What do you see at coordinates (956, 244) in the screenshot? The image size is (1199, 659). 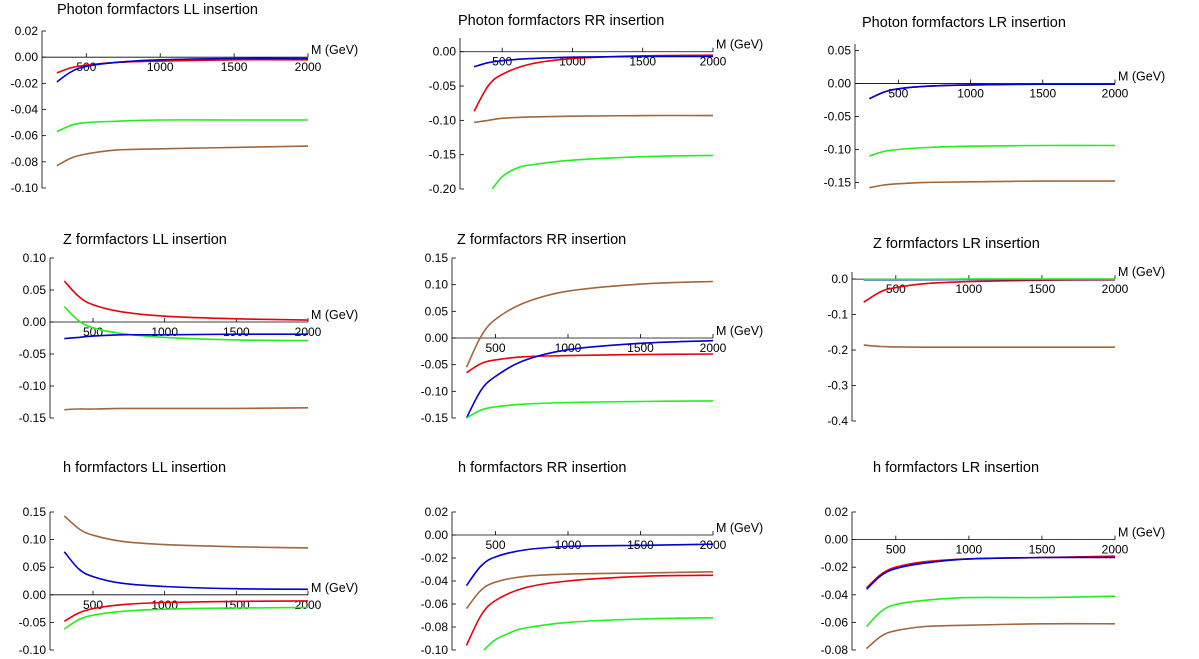 I see `panel-title: Z formfactors LR insertion` at bounding box center [956, 244].